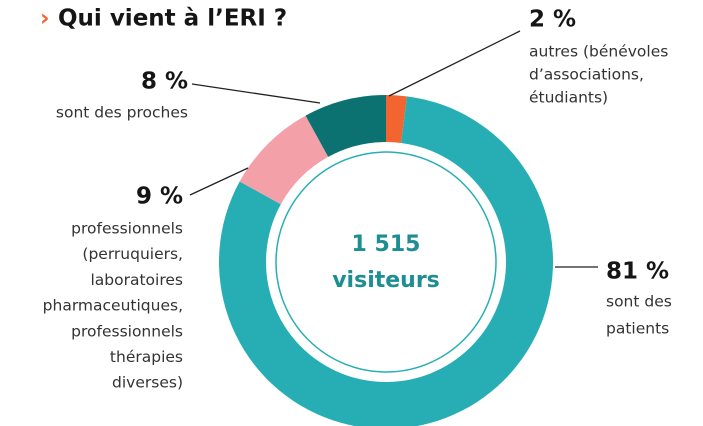  What do you see at coordinates (136, 280) in the screenshot?
I see `description: laboratoires` at bounding box center [136, 280].